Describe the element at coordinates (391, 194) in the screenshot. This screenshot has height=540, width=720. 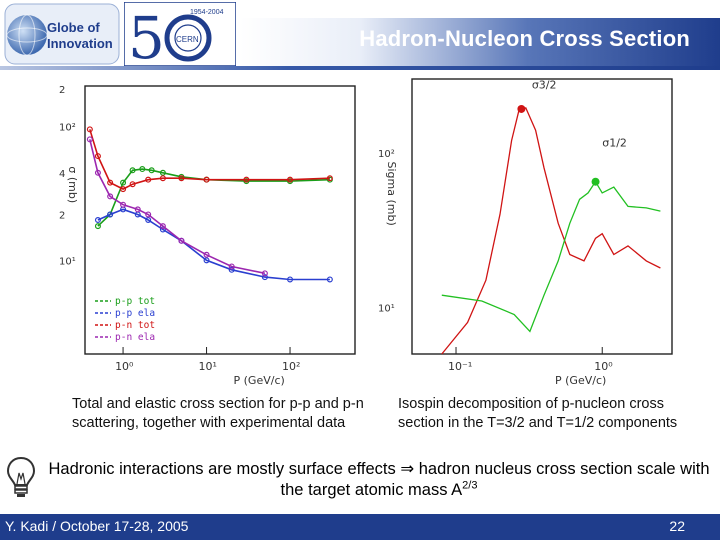
I see `y-axis-label: Sigma (mb)` at that location.